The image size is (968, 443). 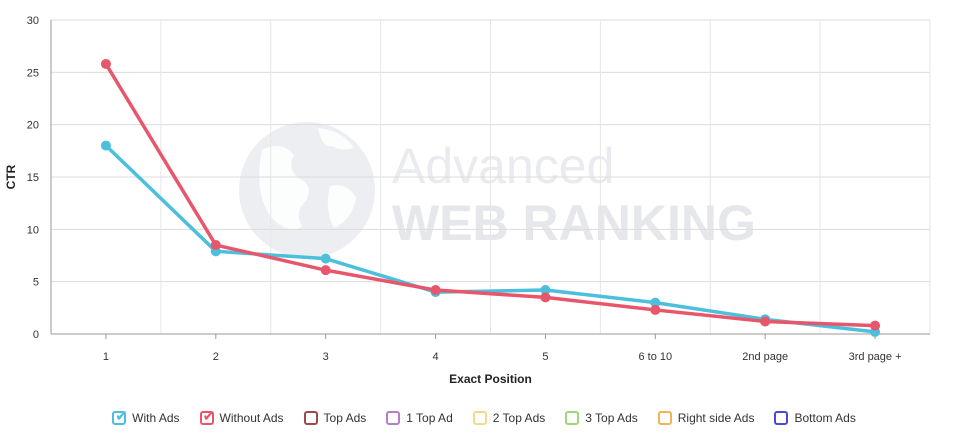 What do you see at coordinates (33, 178) in the screenshot?
I see `y-tick-label: 15` at bounding box center [33, 178].